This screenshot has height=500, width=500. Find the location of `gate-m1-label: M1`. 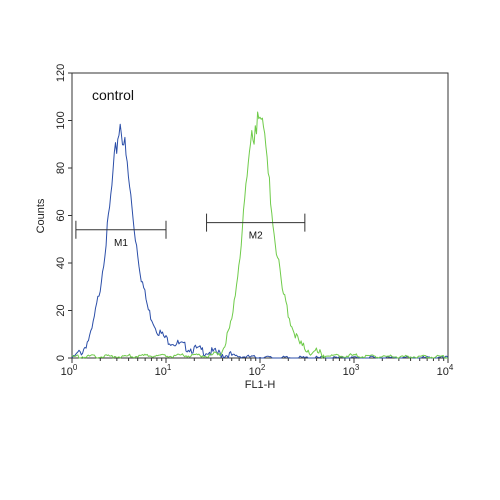

gate-m1-label: M1 is located at coordinates (121, 243).